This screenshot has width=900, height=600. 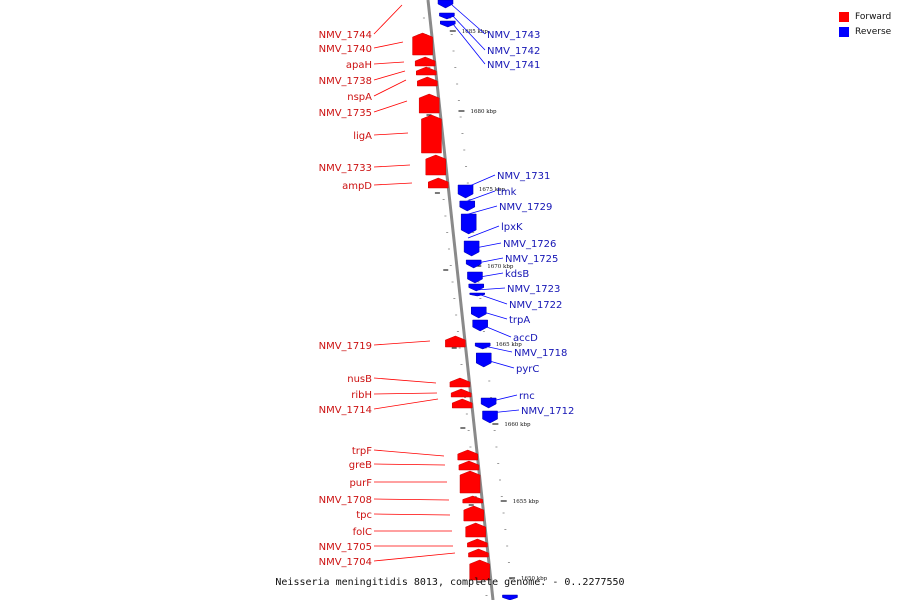 What do you see at coordinates (362, 136) in the screenshot?
I see `gene-label-liga: ligA` at bounding box center [362, 136].